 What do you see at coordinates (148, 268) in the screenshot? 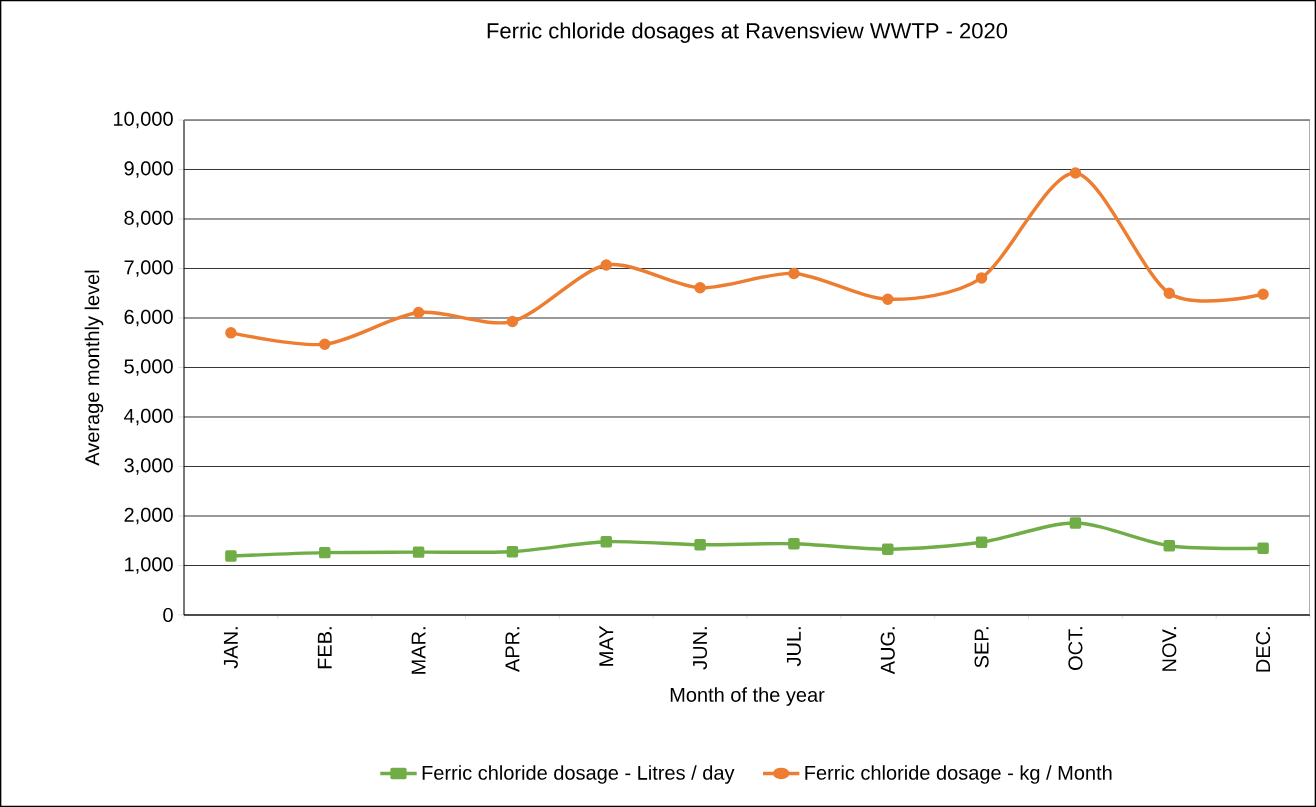
I see `y-tick-label: 7,000` at bounding box center [148, 268].